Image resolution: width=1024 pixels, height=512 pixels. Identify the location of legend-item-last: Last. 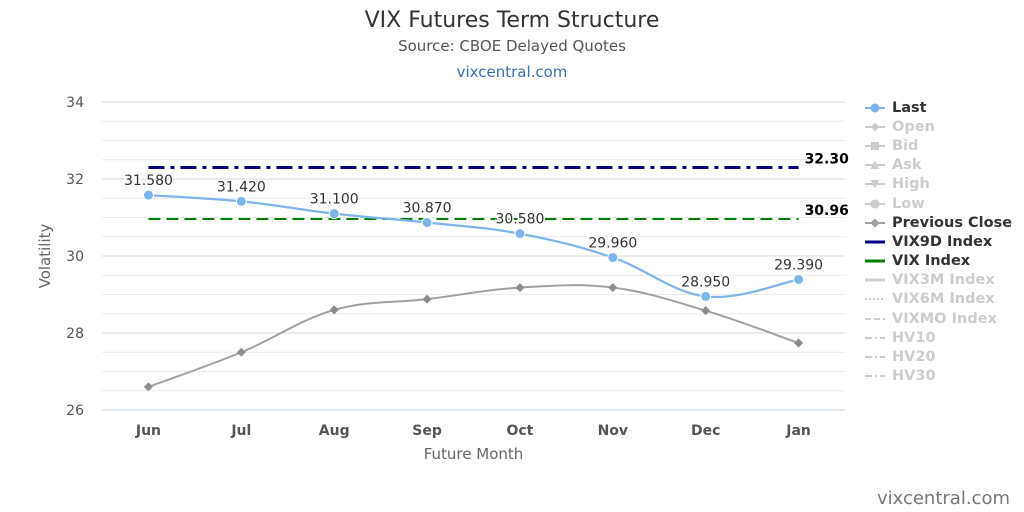
(944, 107).